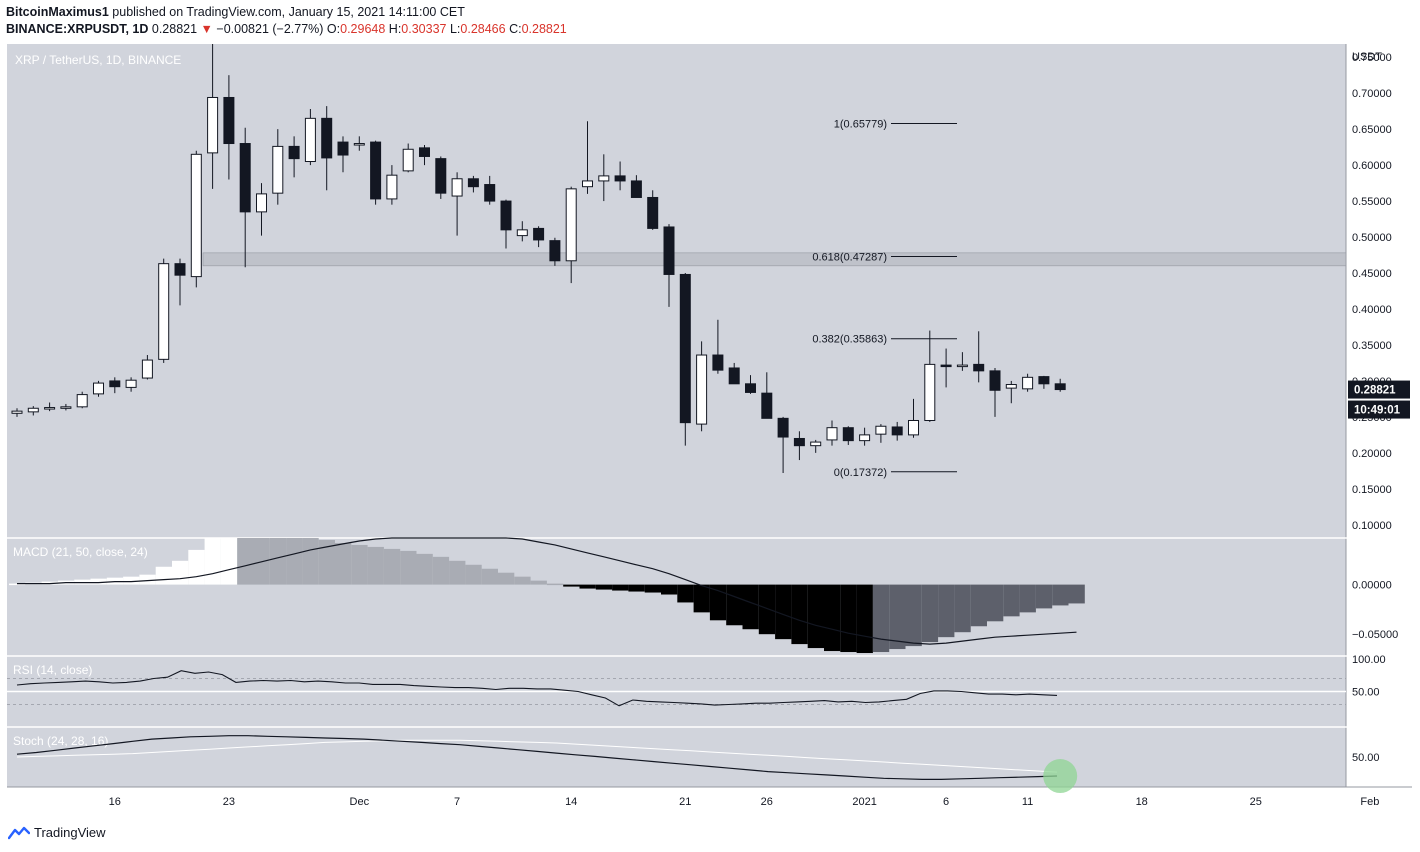 This screenshot has width=1420, height=852. Describe the element at coordinates (60, 741) in the screenshot. I see `stoch-label: Stoch (24, 28, 16)` at that location.